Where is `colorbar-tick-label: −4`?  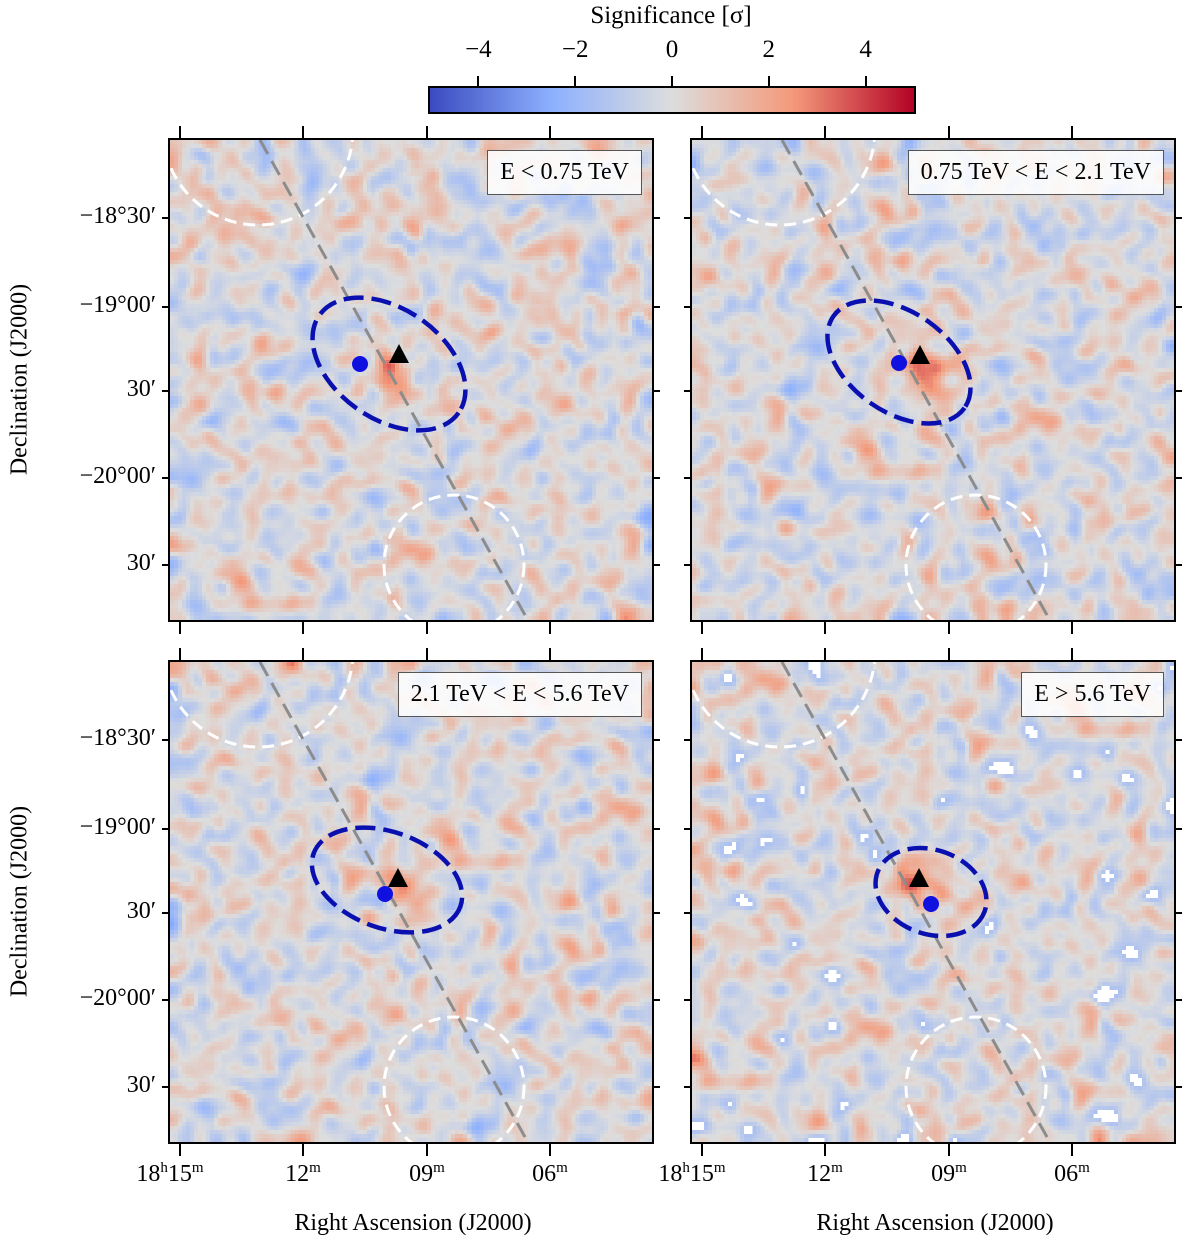
colorbar-tick-label: −4 is located at coordinates (478, 49).